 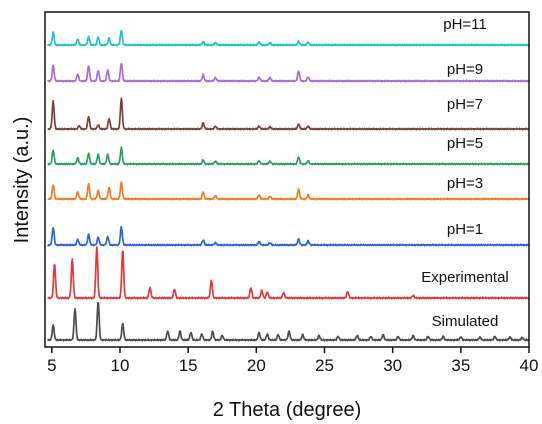 I want to click on x-axis-title: 2 Theta (degree), so click(x=287, y=410).